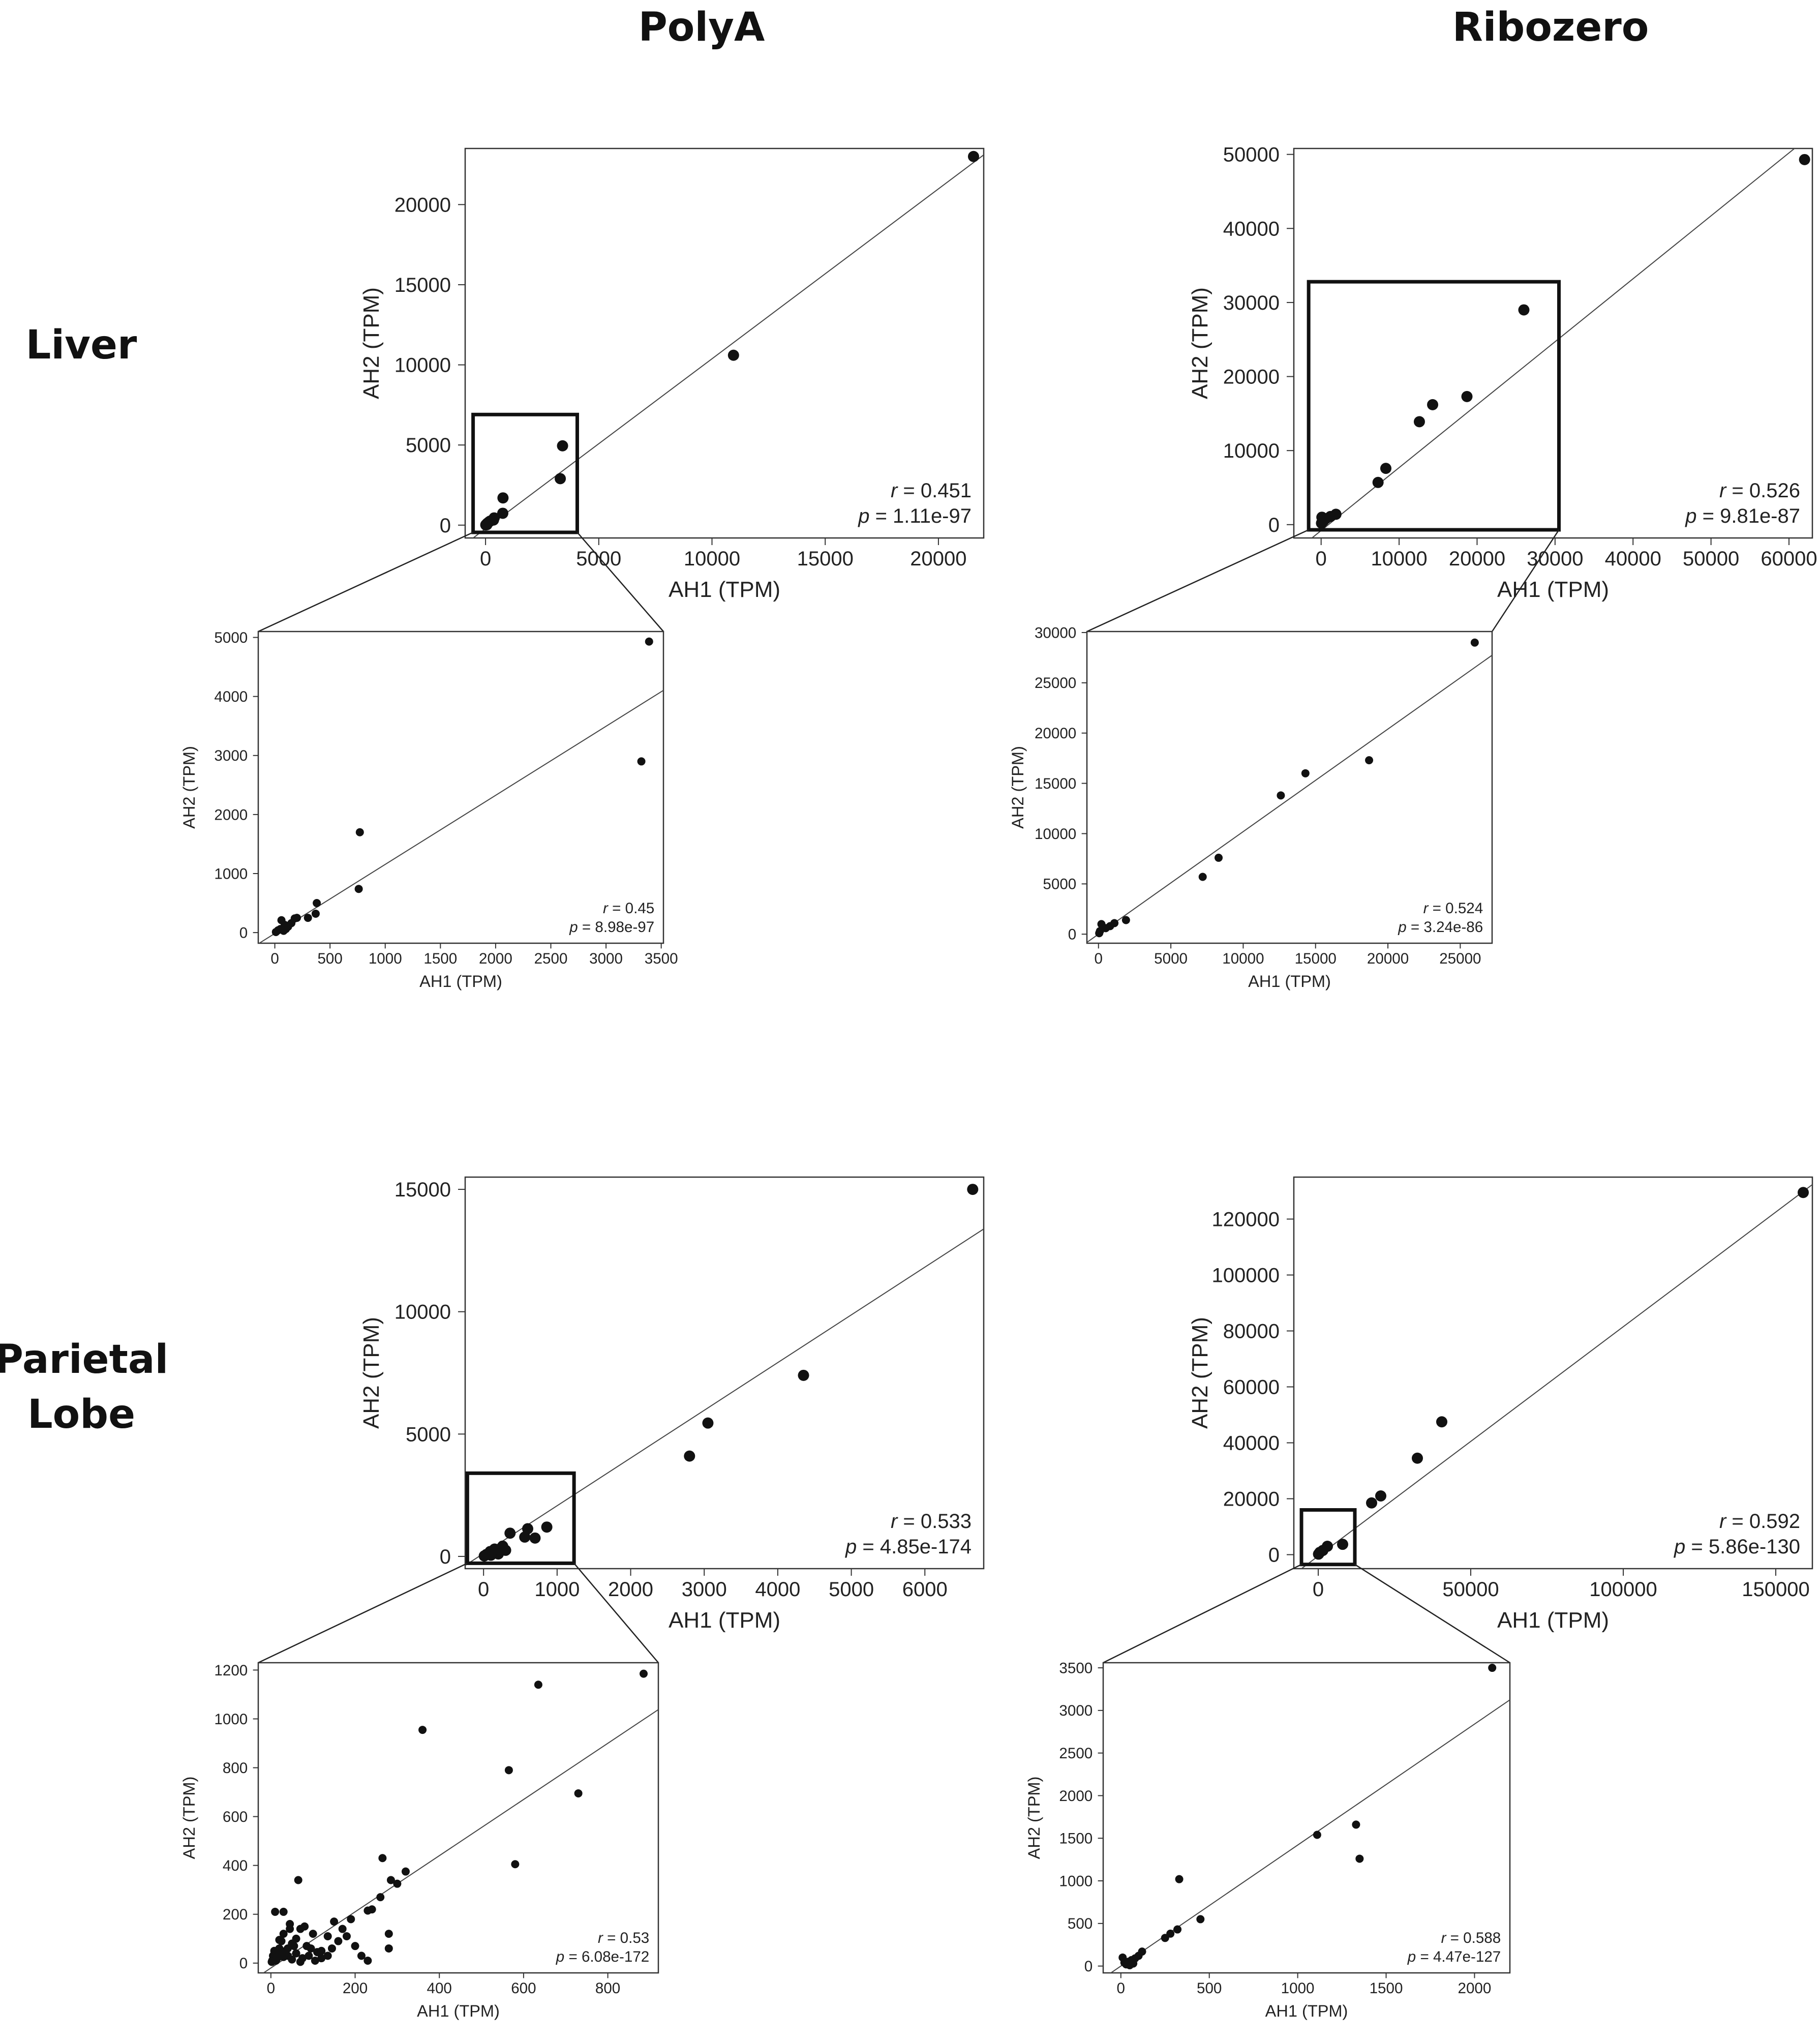 Image resolution: width=1820 pixels, height=2040 pixels. What do you see at coordinates (1460, 958) in the screenshot?
I see `x-tick-label: 25000` at bounding box center [1460, 958].